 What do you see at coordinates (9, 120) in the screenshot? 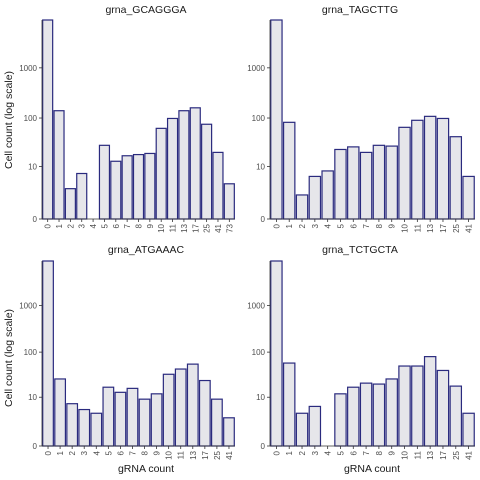
I see `y-axis-title-top: Cell count (log scale)` at bounding box center [9, 120].